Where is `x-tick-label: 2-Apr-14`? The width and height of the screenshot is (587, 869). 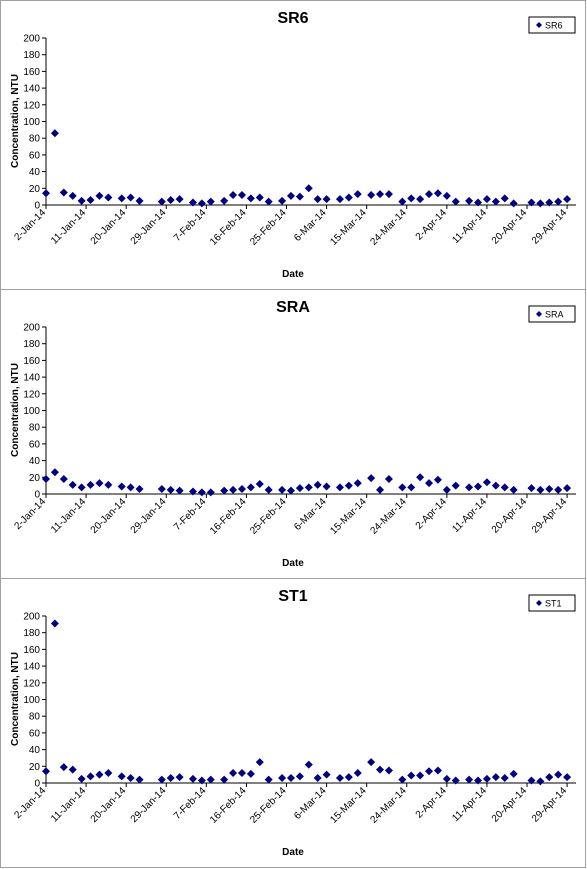
x-tick-label: 2-Apr-14 is located at coordinates (432, 225).